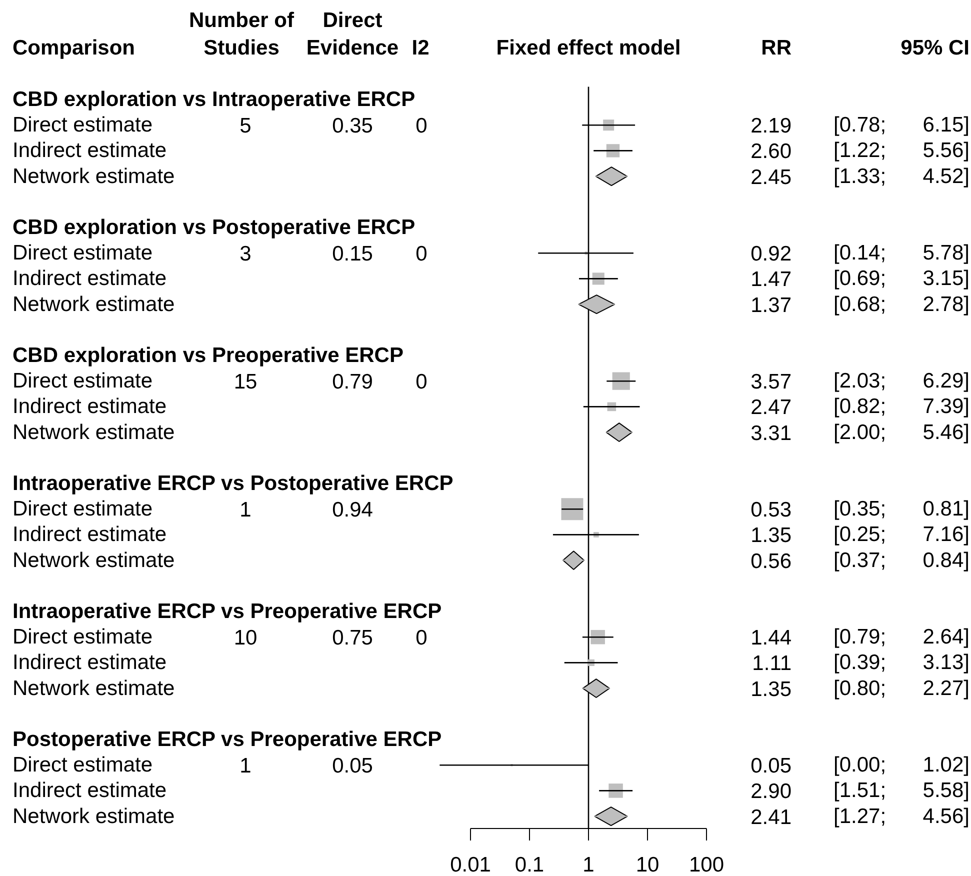  Describe the element at coordinates (902, 560) in the screenshot. I see `text: [0.37; 0.84]` at that location.